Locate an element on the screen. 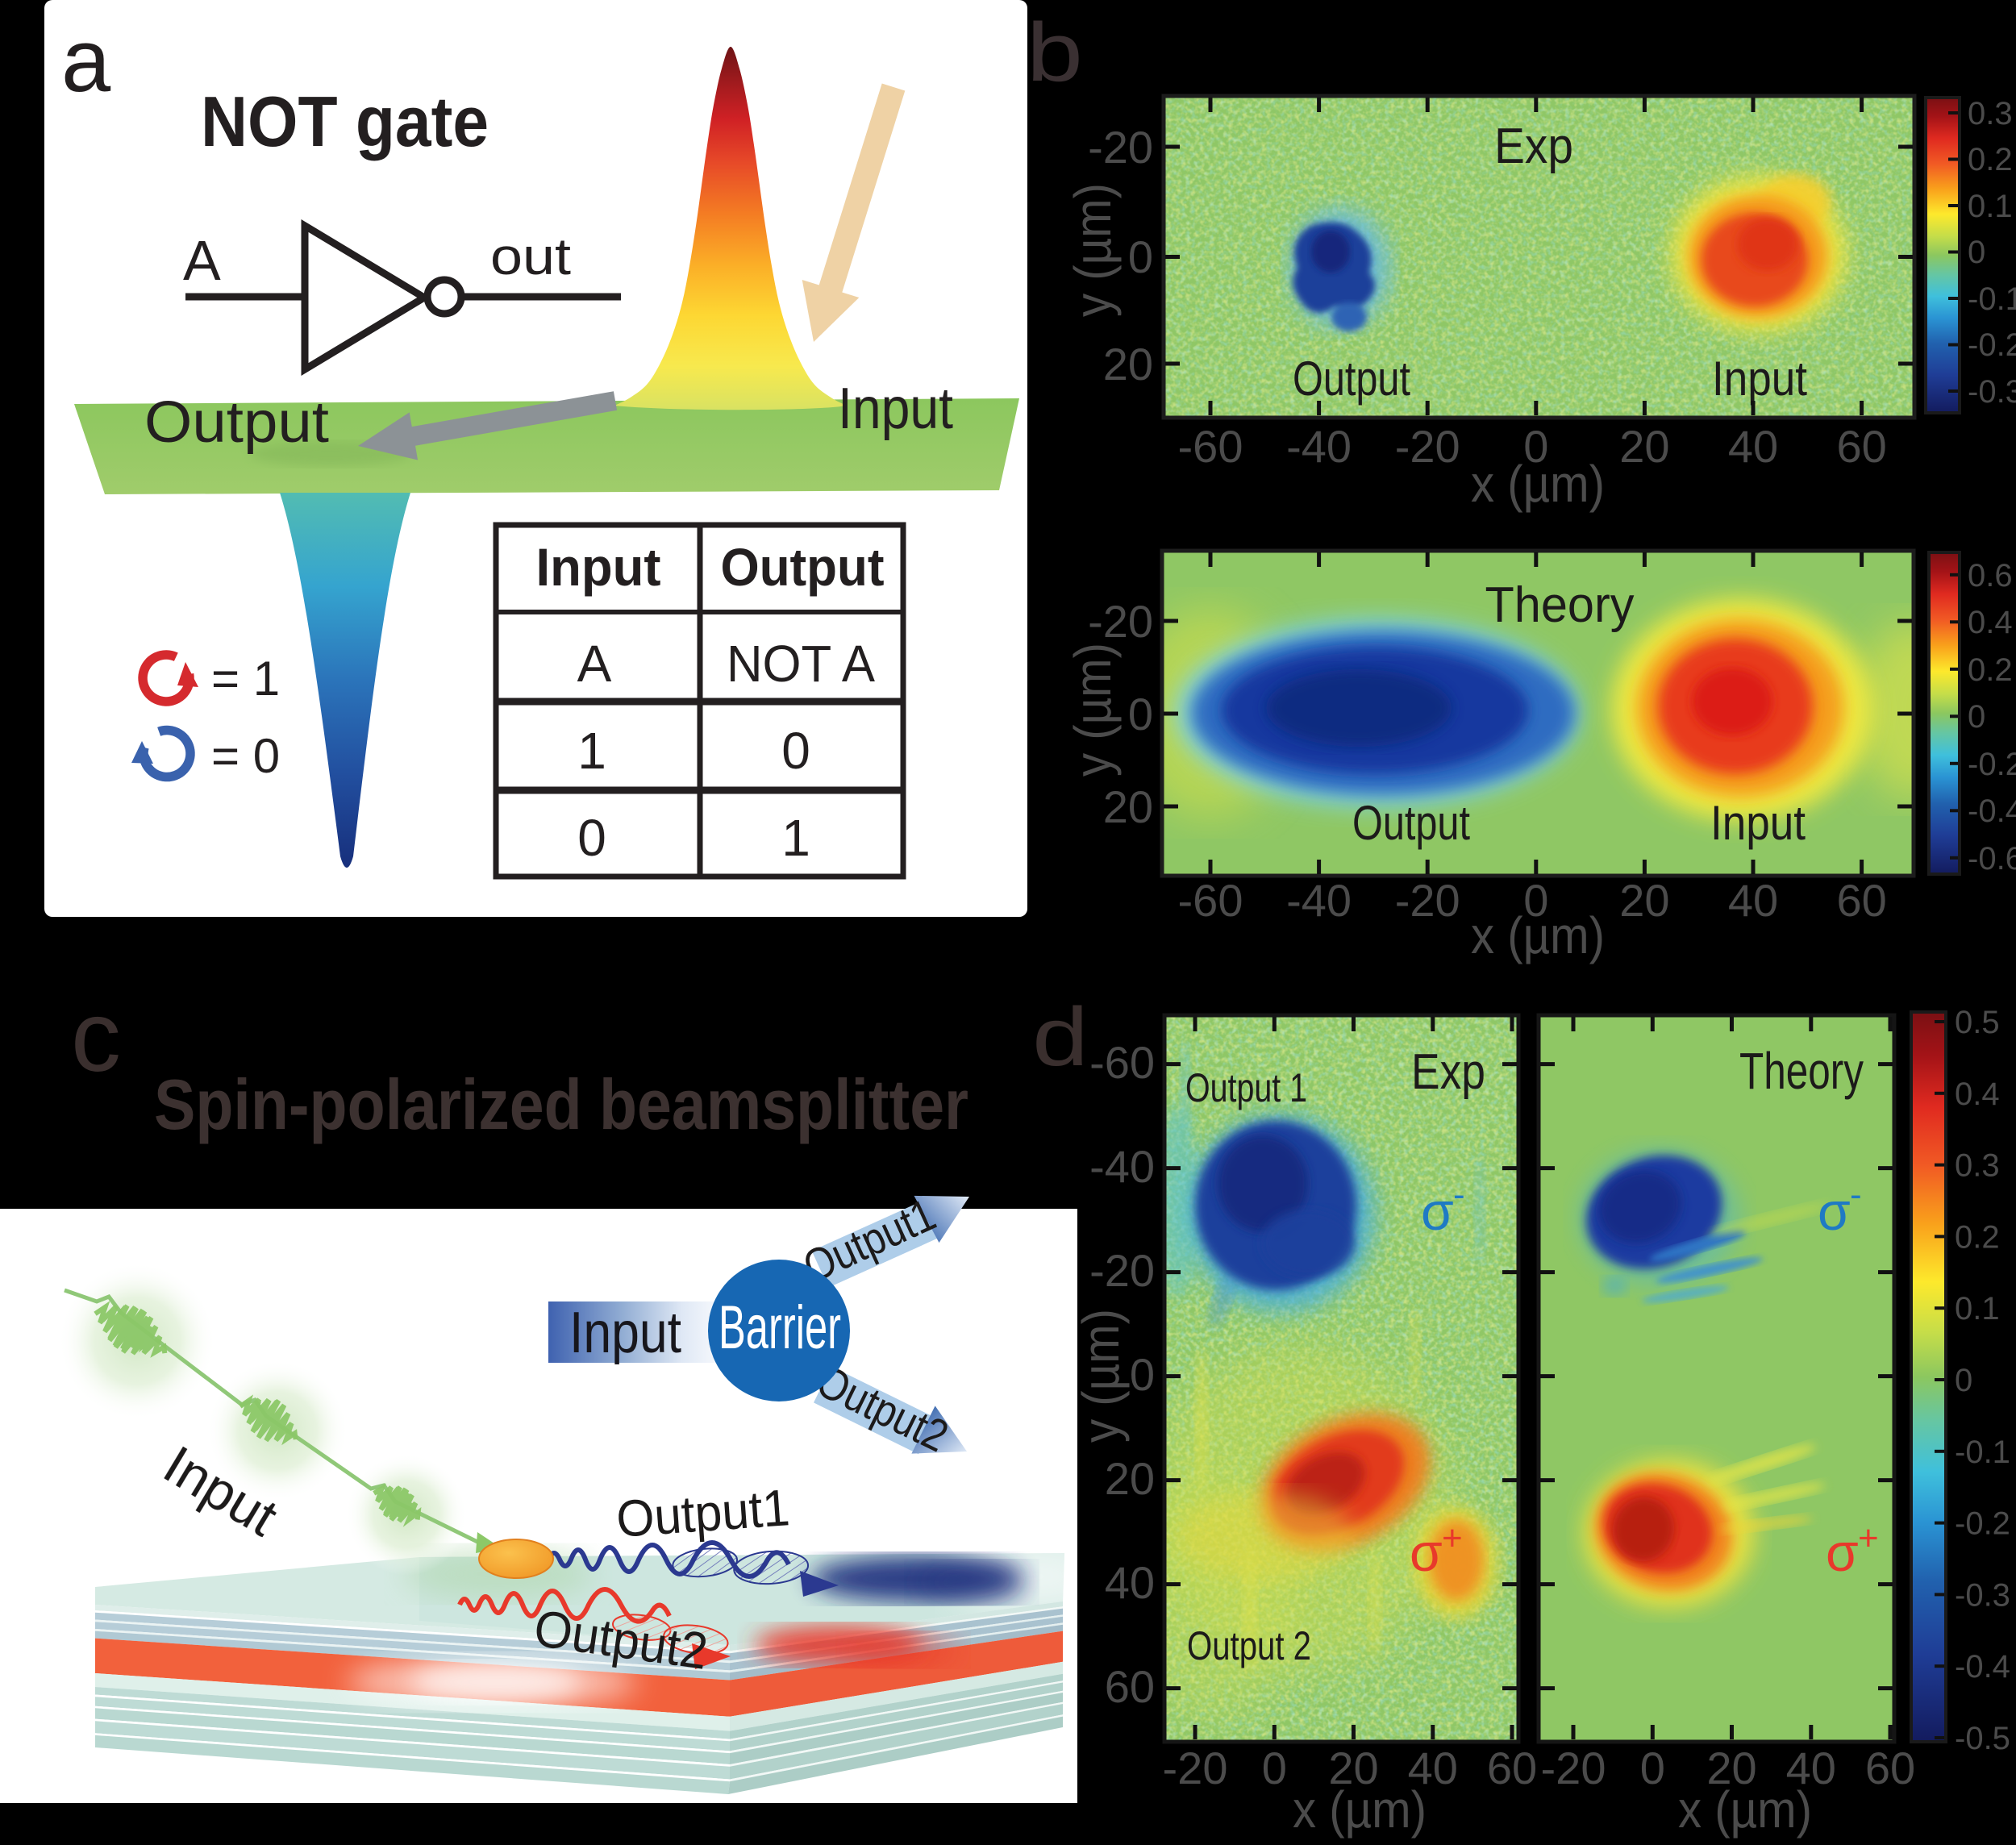  svg-text: 0.6 is located at coordinates (1990, 575).